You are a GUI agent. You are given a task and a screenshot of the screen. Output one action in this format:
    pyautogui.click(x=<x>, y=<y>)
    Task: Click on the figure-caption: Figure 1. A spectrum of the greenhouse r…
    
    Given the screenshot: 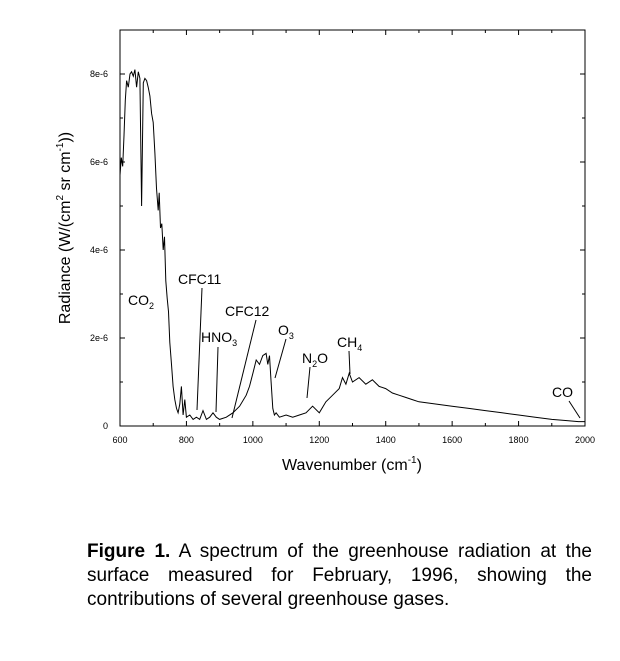 What is the action you would take?
    pyautogui.click(x=339, y=576)
    